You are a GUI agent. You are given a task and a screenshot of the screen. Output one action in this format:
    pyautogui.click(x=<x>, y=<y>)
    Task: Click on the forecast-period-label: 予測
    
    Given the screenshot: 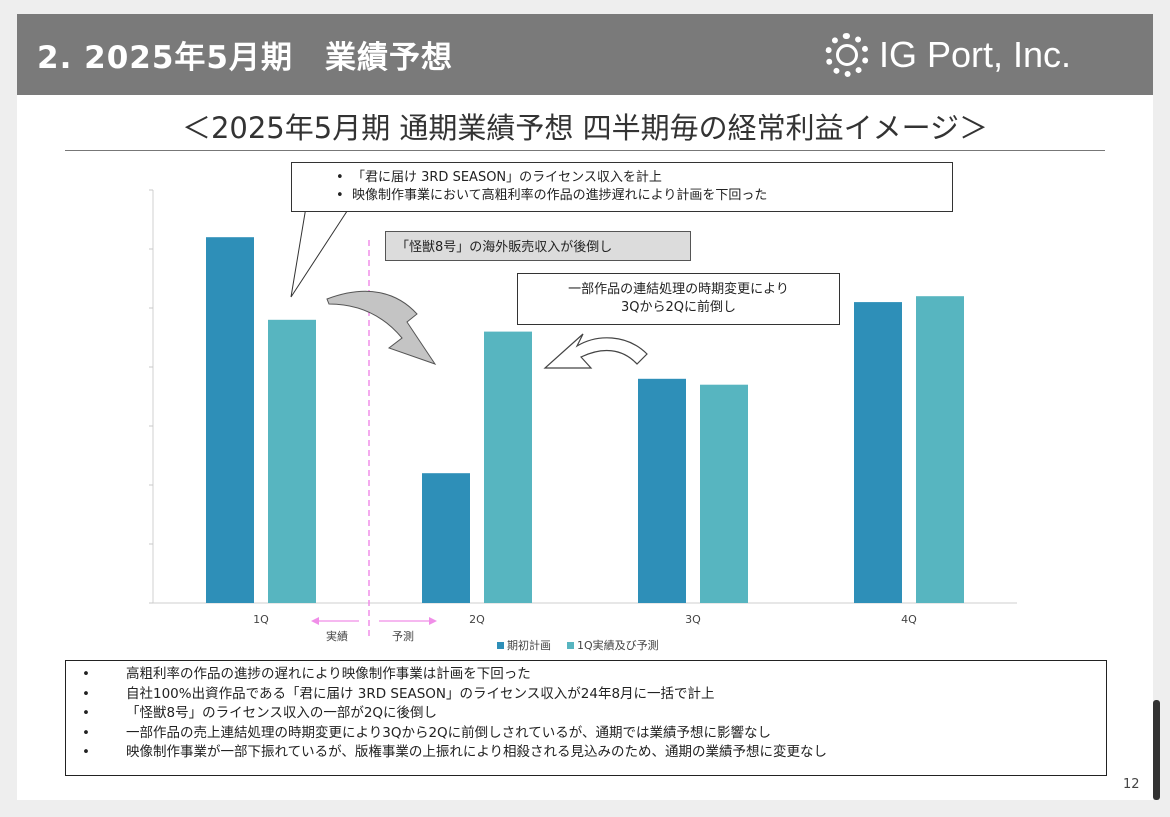 What is the action you would take?
    pyautogui.click(x=403, y=636)
    